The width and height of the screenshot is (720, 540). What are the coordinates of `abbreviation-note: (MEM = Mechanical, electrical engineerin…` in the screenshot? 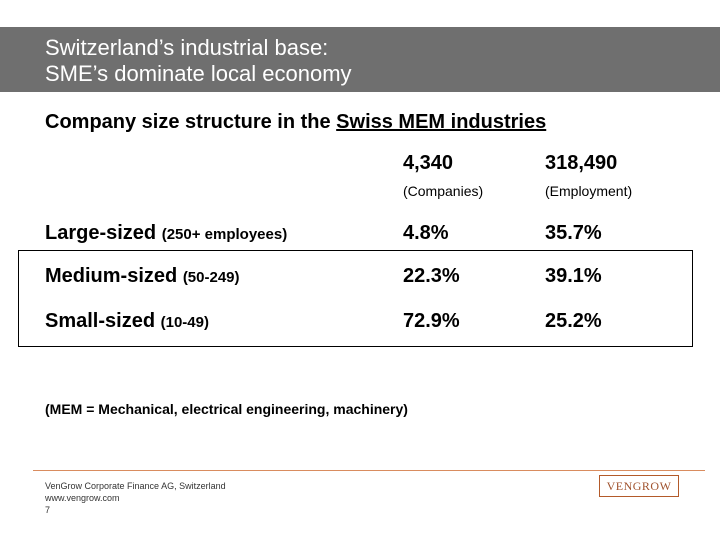 It's located at (226, 409).